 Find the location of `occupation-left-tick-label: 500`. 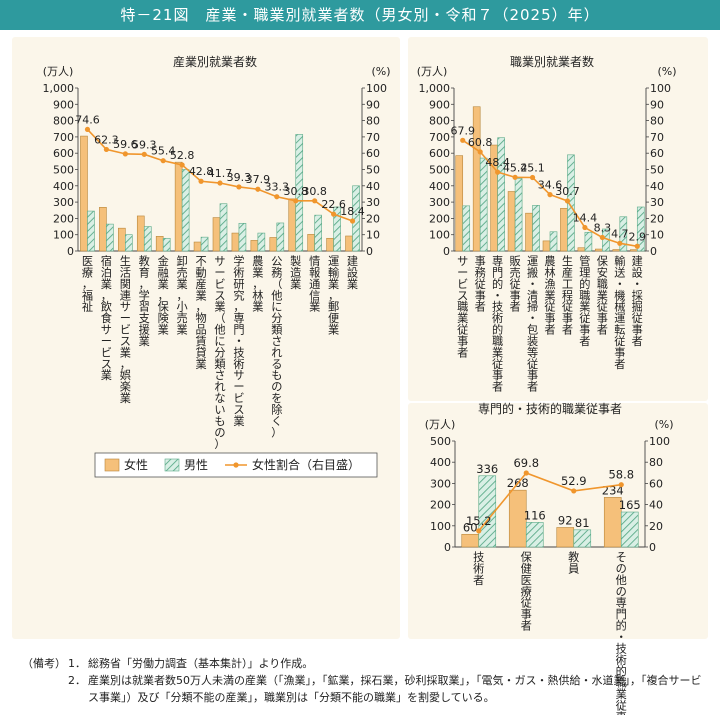

occupation-left-tick-label: 500 is located at coordinates (439, 170).